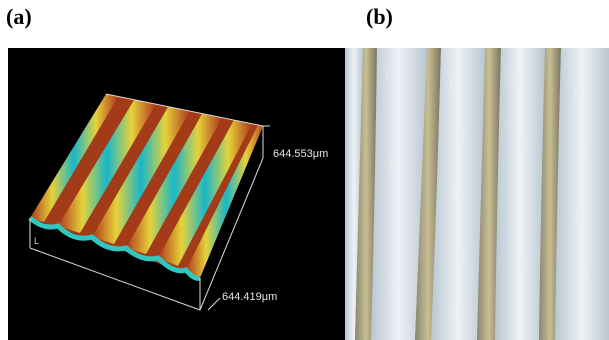  I want to click on dimension-label-x: 644.419μm, so click(250, 297).